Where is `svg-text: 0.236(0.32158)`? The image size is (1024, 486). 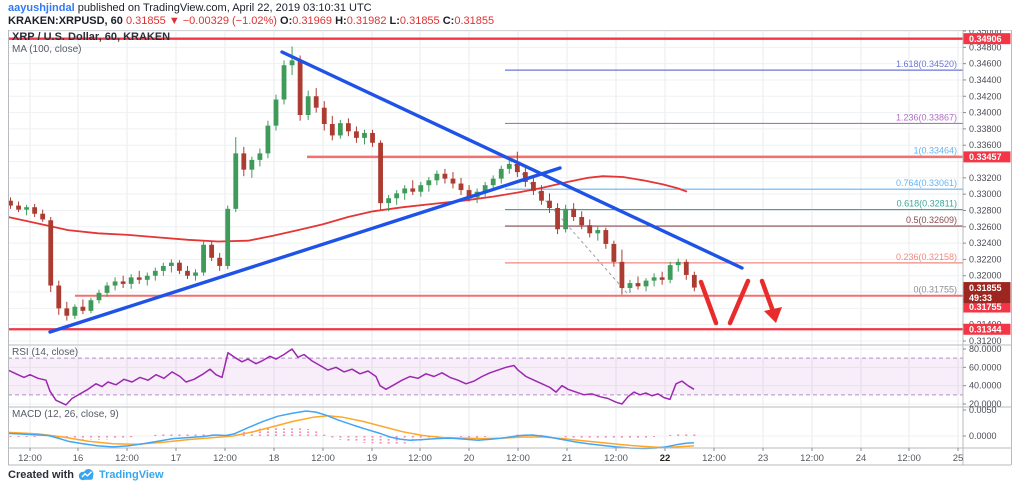 svg-text: 0.236(0.32158) is located at coordinates (926, 257).